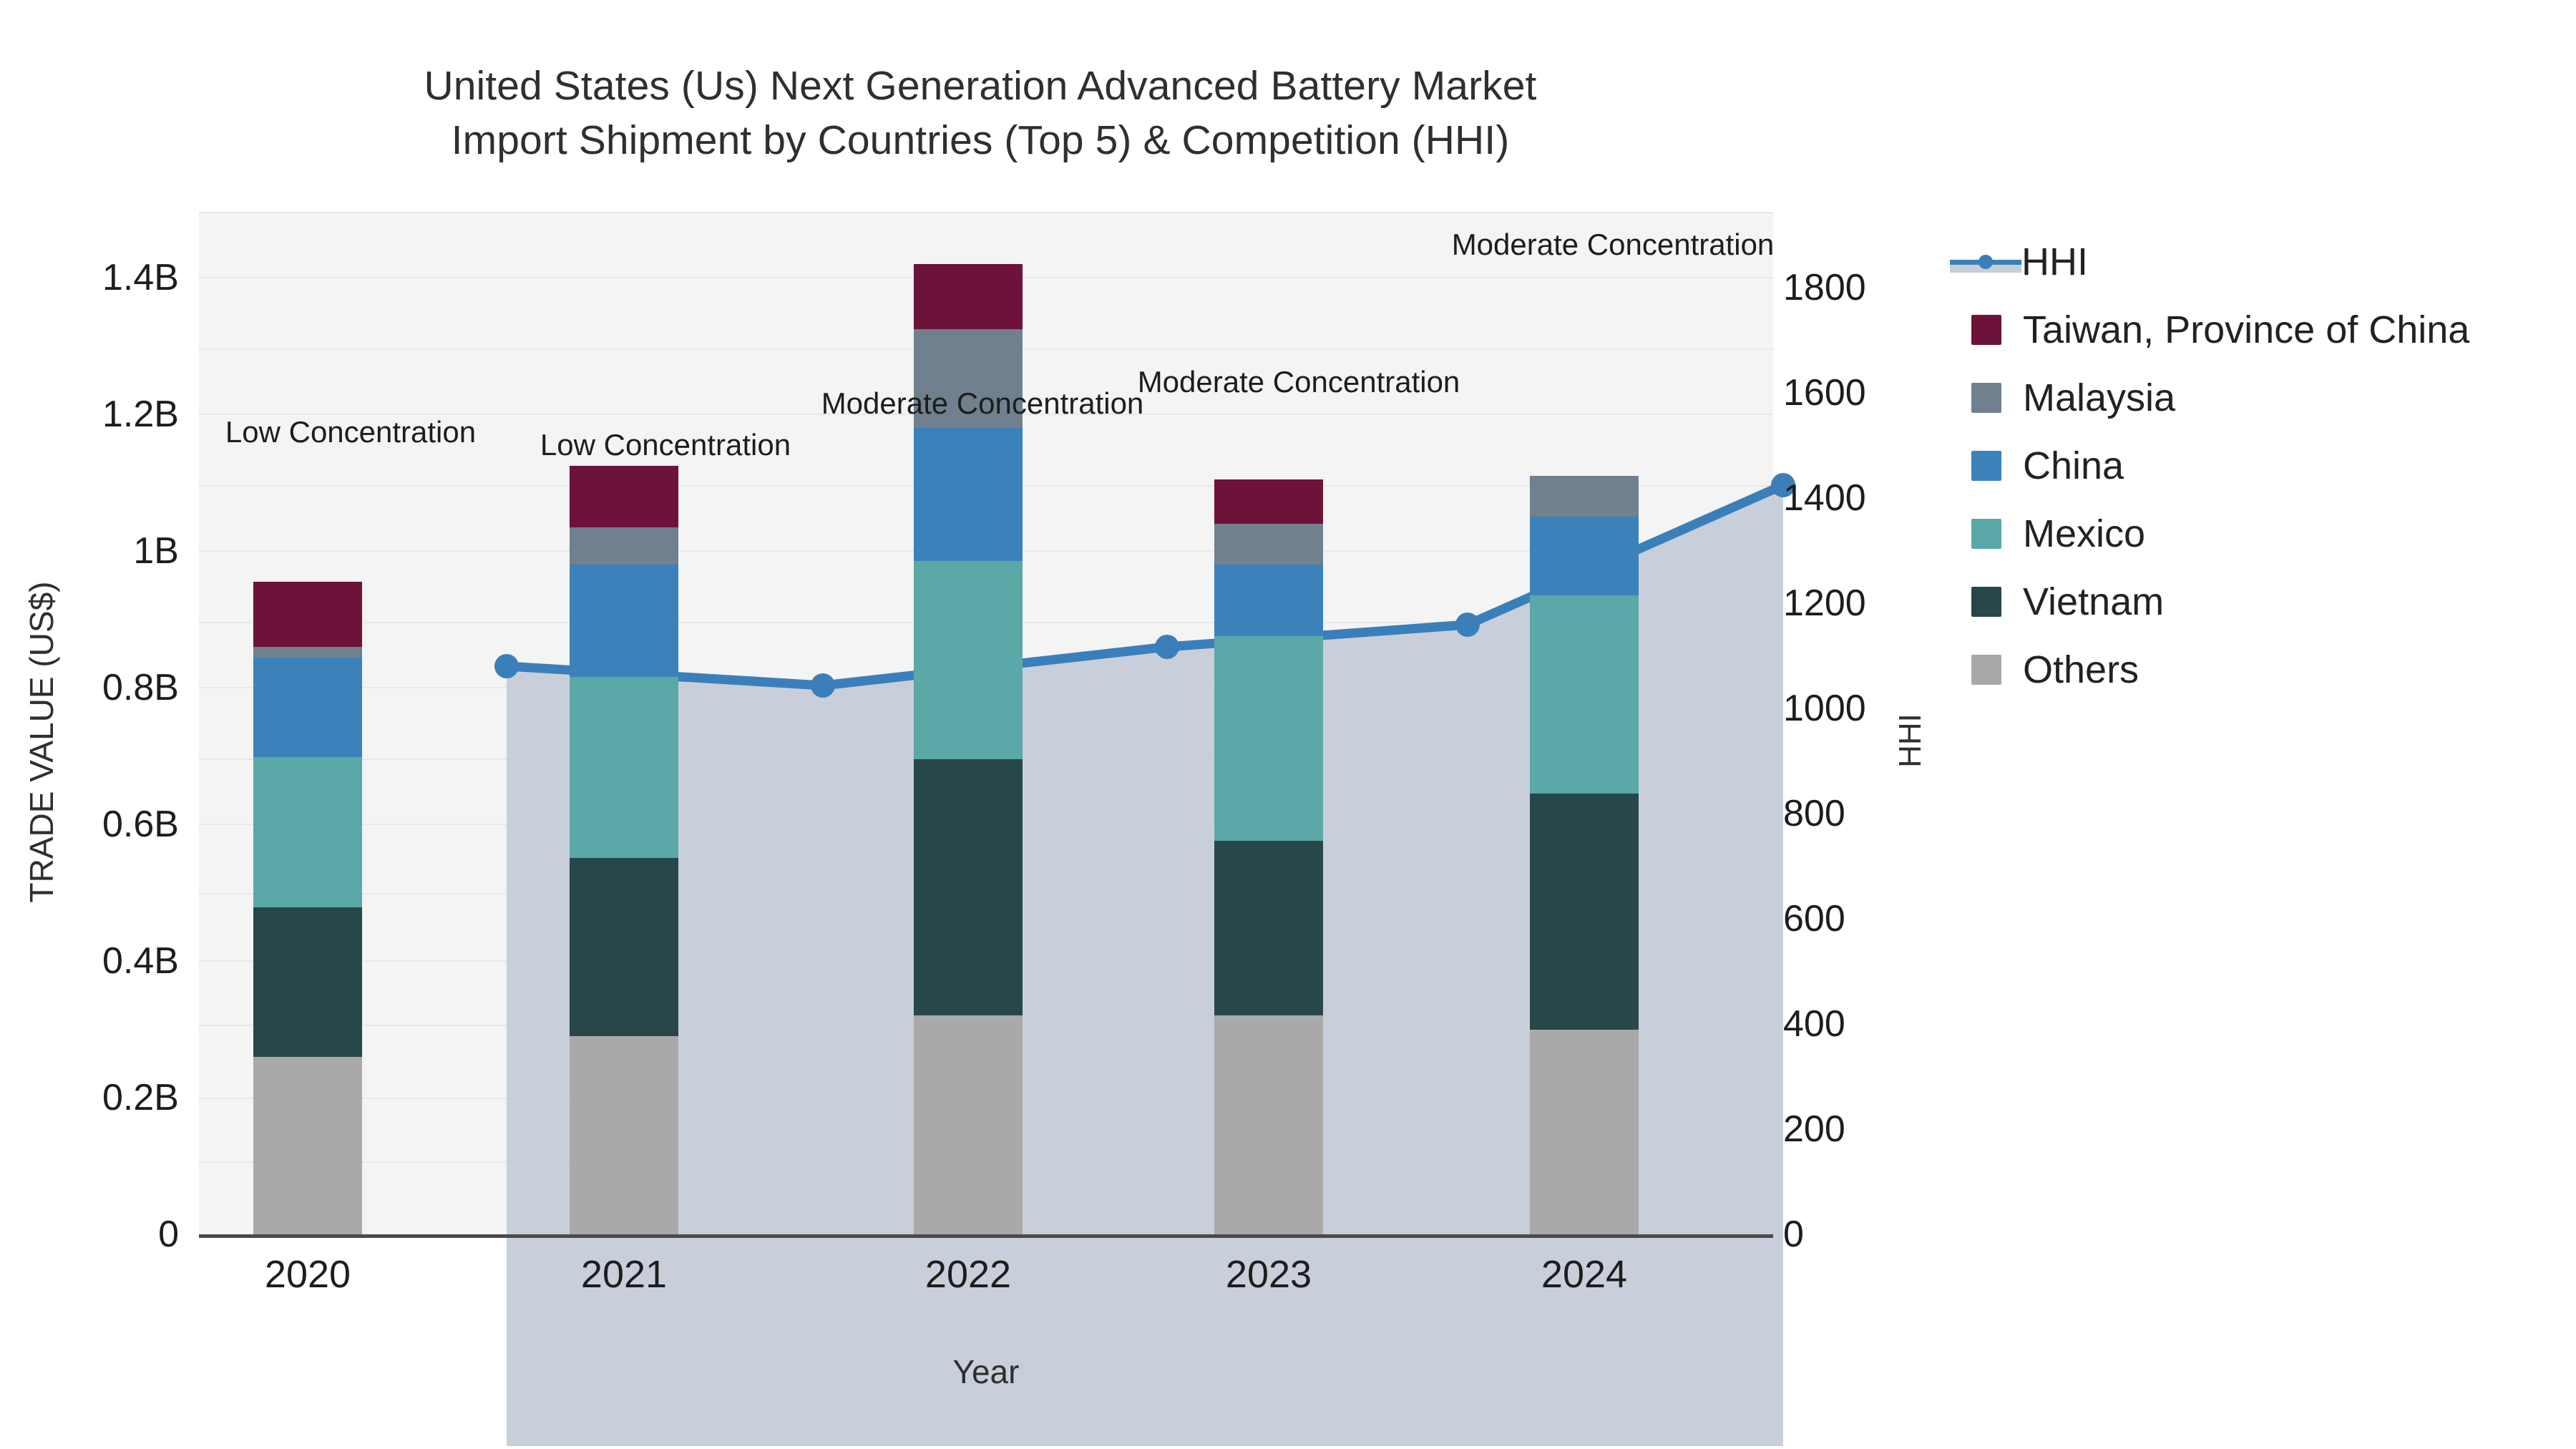 The width and height of the screenshot is (2576, 1449). I want to click on annotation-2022: Moderate Concentration, so click(982, 403).